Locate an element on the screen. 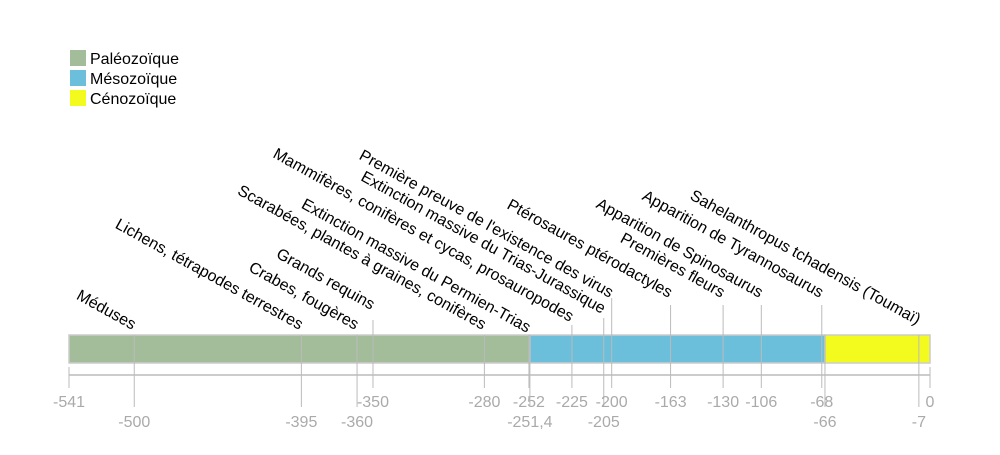  tick-label: -200 is located at coordinates (612, 402).